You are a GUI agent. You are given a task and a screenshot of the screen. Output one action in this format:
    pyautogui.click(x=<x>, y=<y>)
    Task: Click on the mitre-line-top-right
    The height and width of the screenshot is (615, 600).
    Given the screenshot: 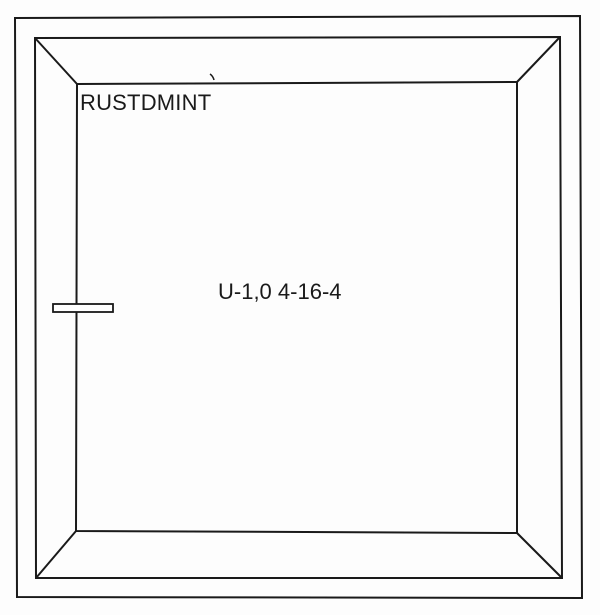 What is the action you would take?
    pyautogui.click(x=538, y=59)
    